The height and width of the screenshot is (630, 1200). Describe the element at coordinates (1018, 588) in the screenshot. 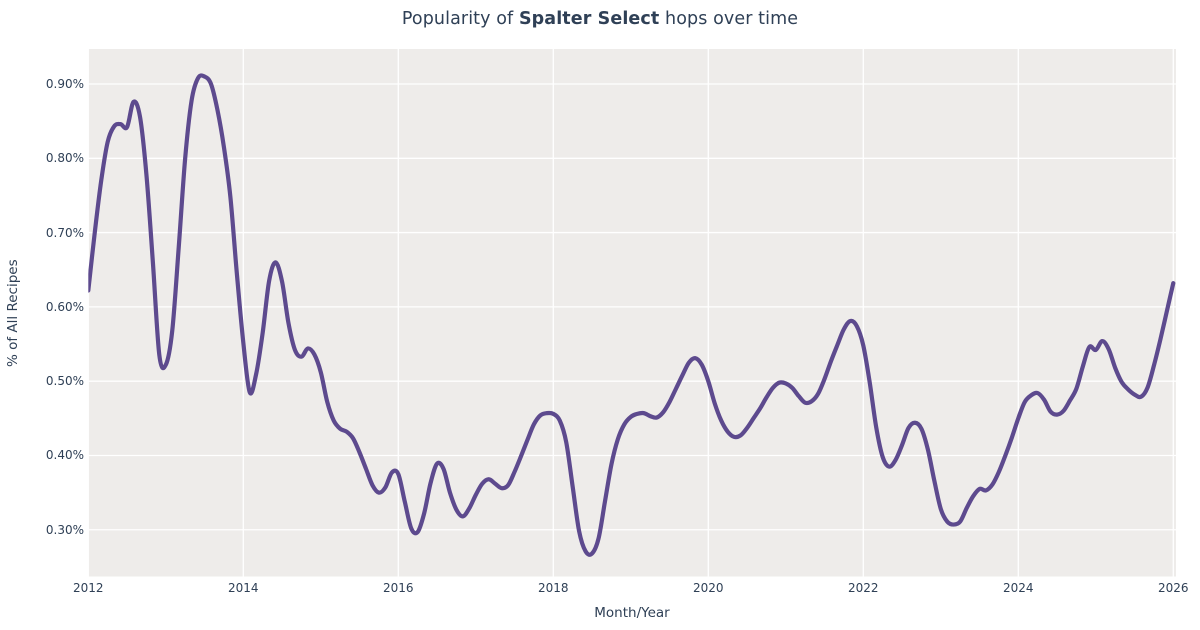

I see `x-tick-label: 2024` at that location.